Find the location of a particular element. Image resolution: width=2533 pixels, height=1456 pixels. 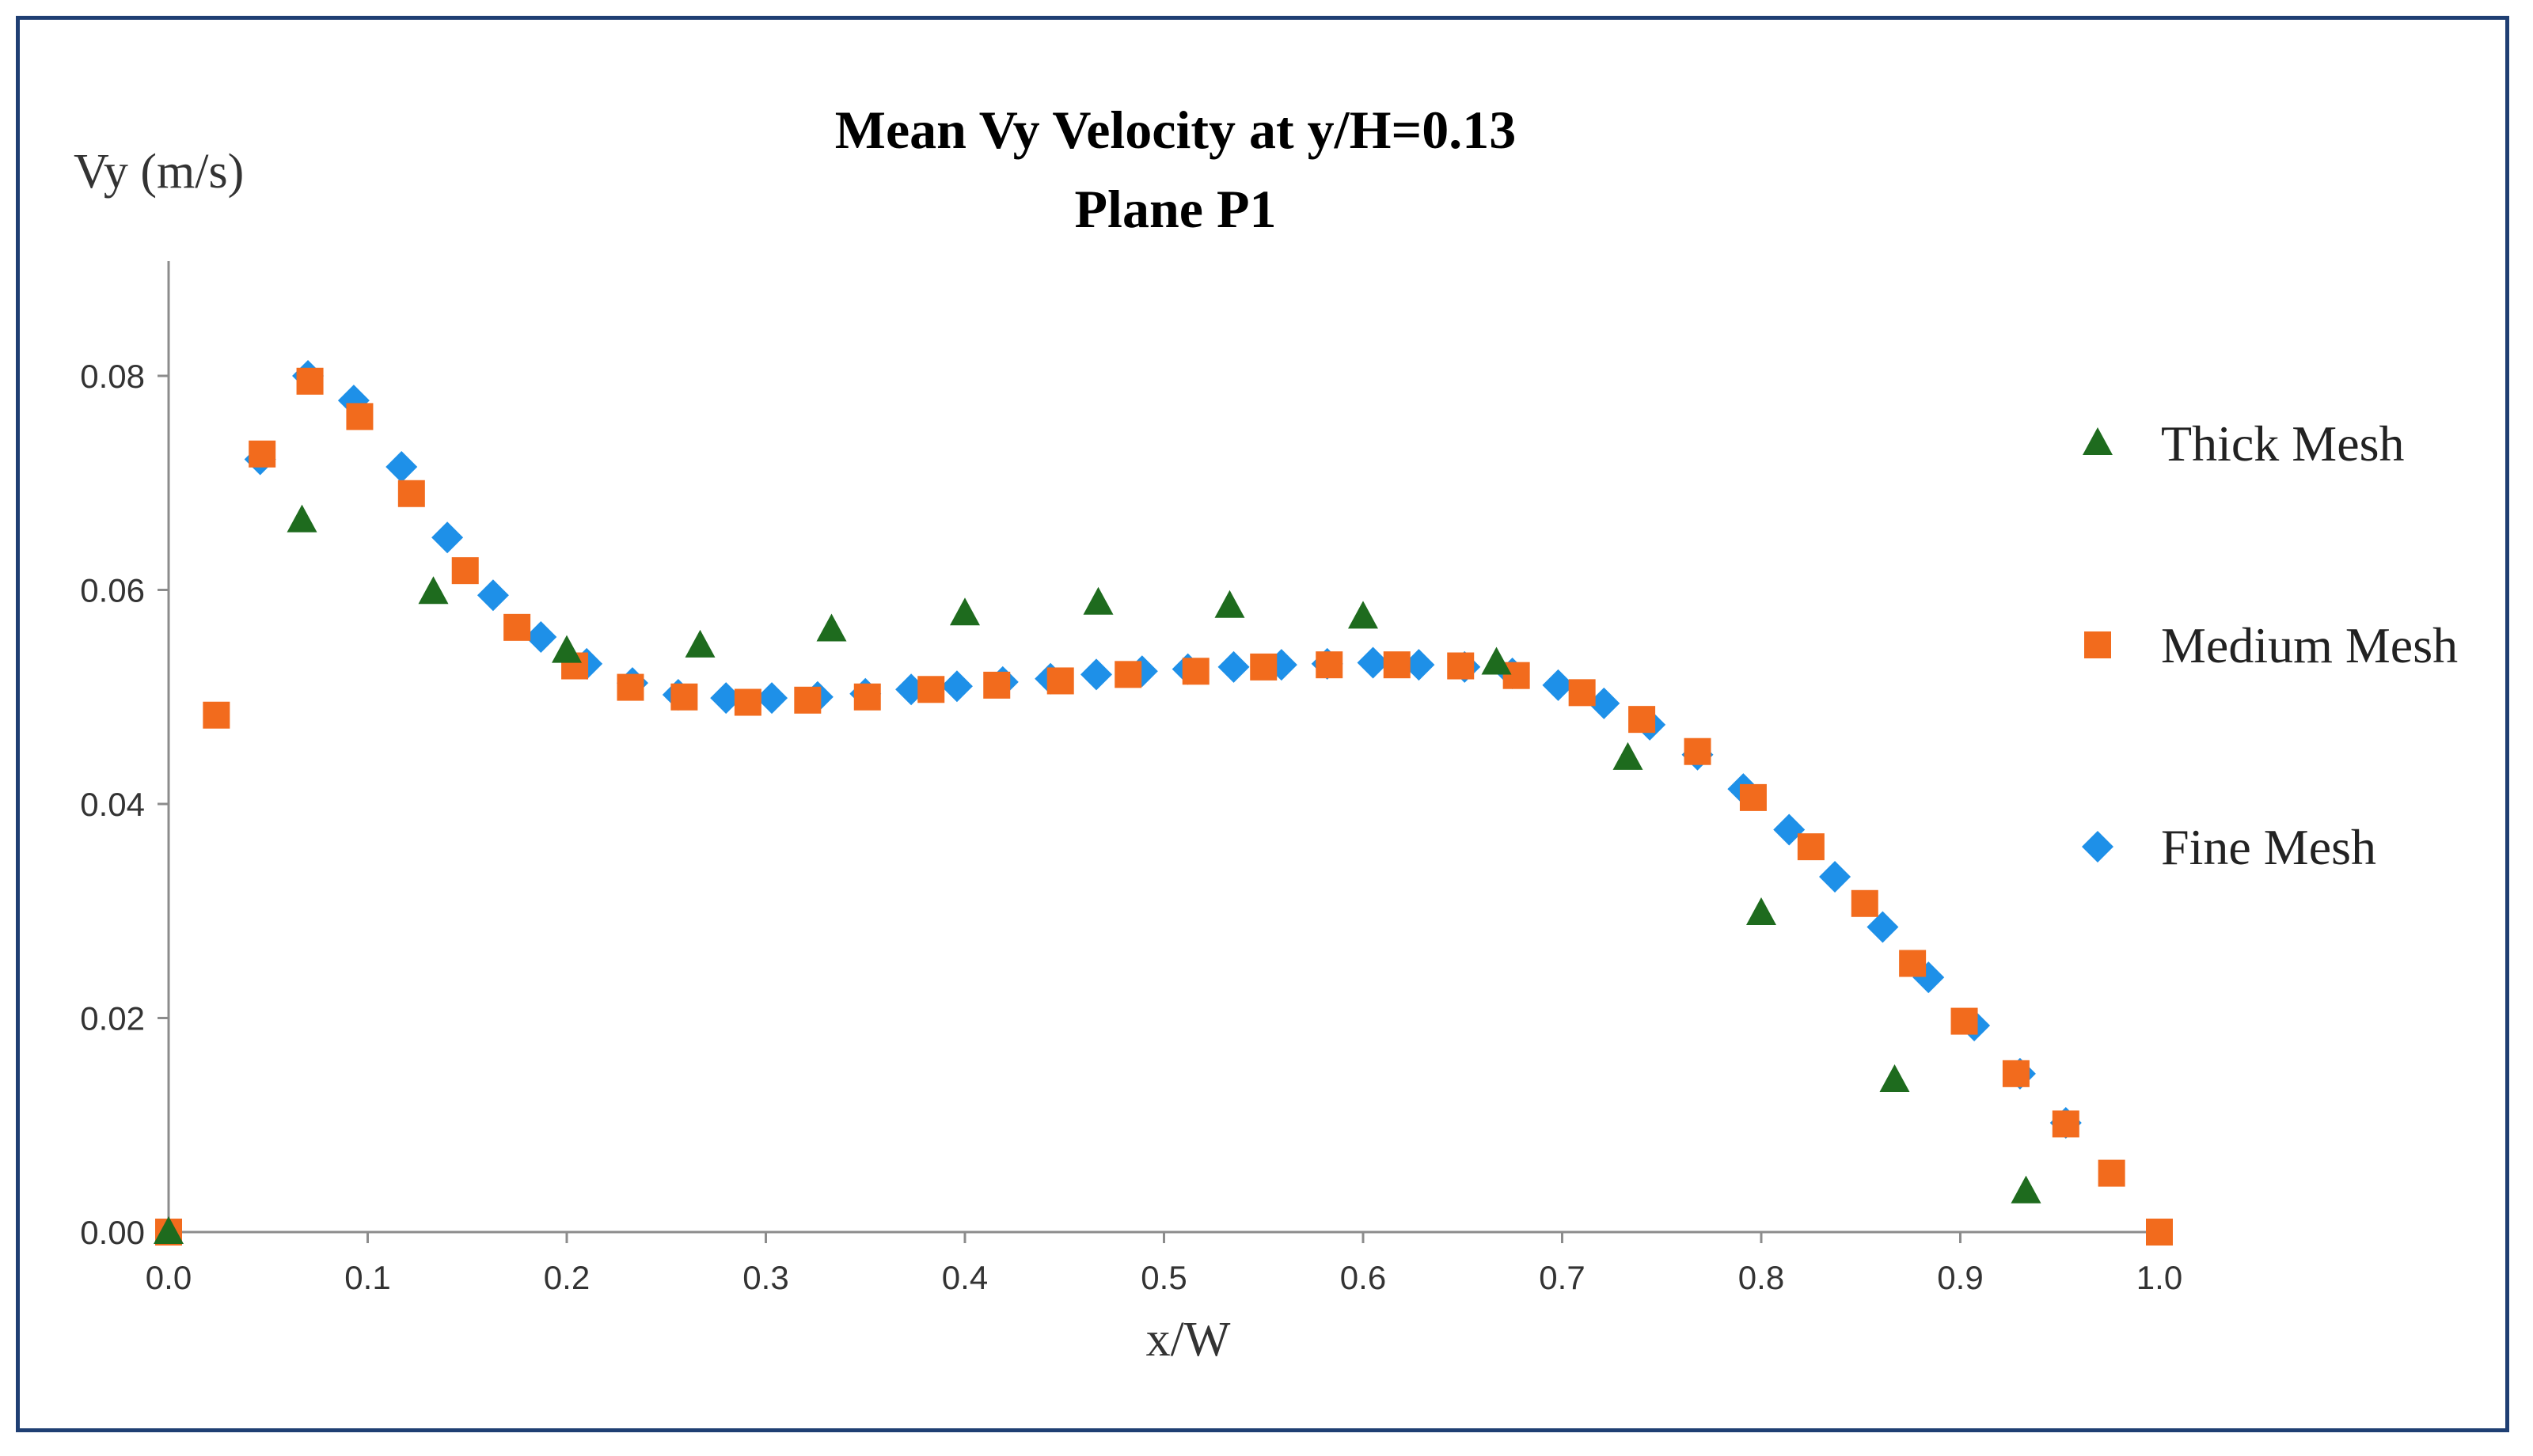

legend-item-fine-mesh: Fine Mesh is located at coordinates (2229, 847).